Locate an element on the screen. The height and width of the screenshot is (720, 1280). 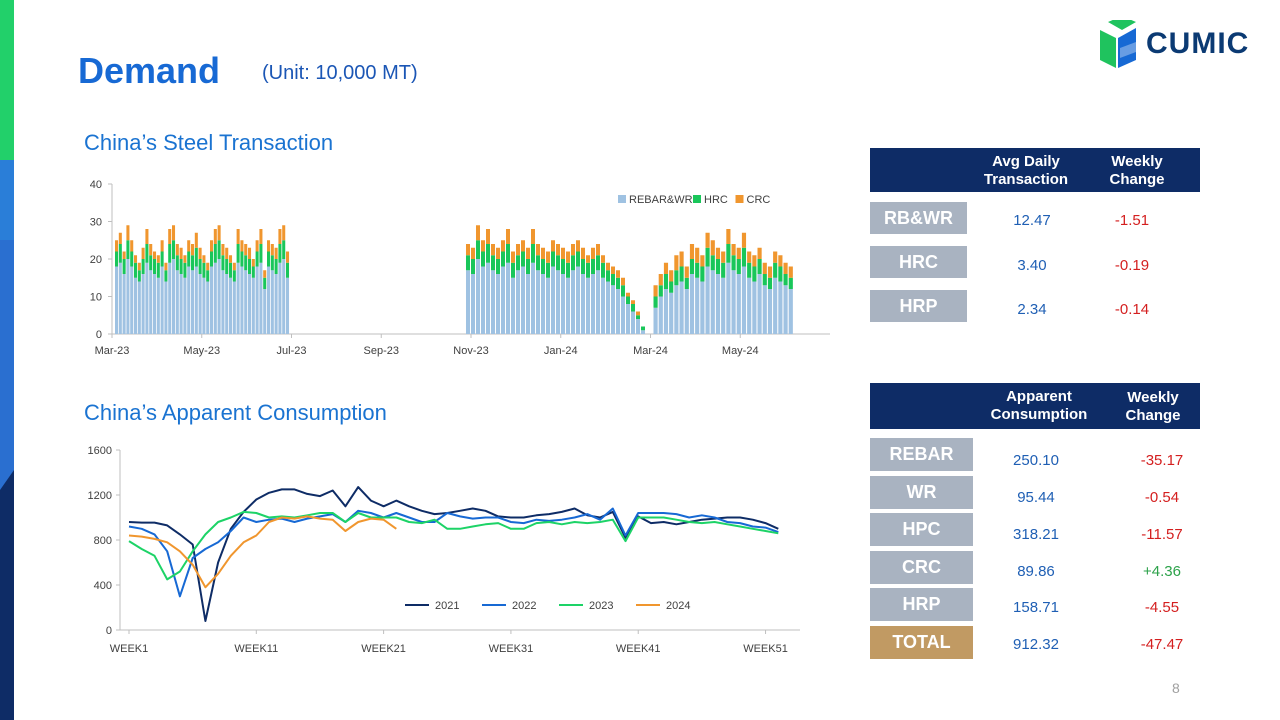
x-tick-label: Jul-23 is located at coordinates (292, 351).